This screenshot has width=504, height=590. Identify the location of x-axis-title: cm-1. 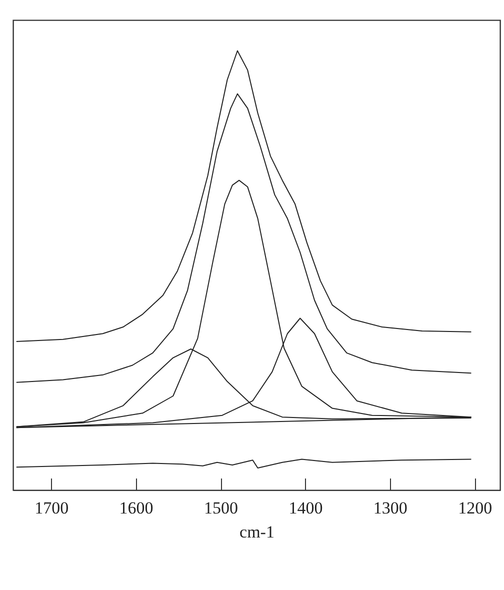
(257, 532).